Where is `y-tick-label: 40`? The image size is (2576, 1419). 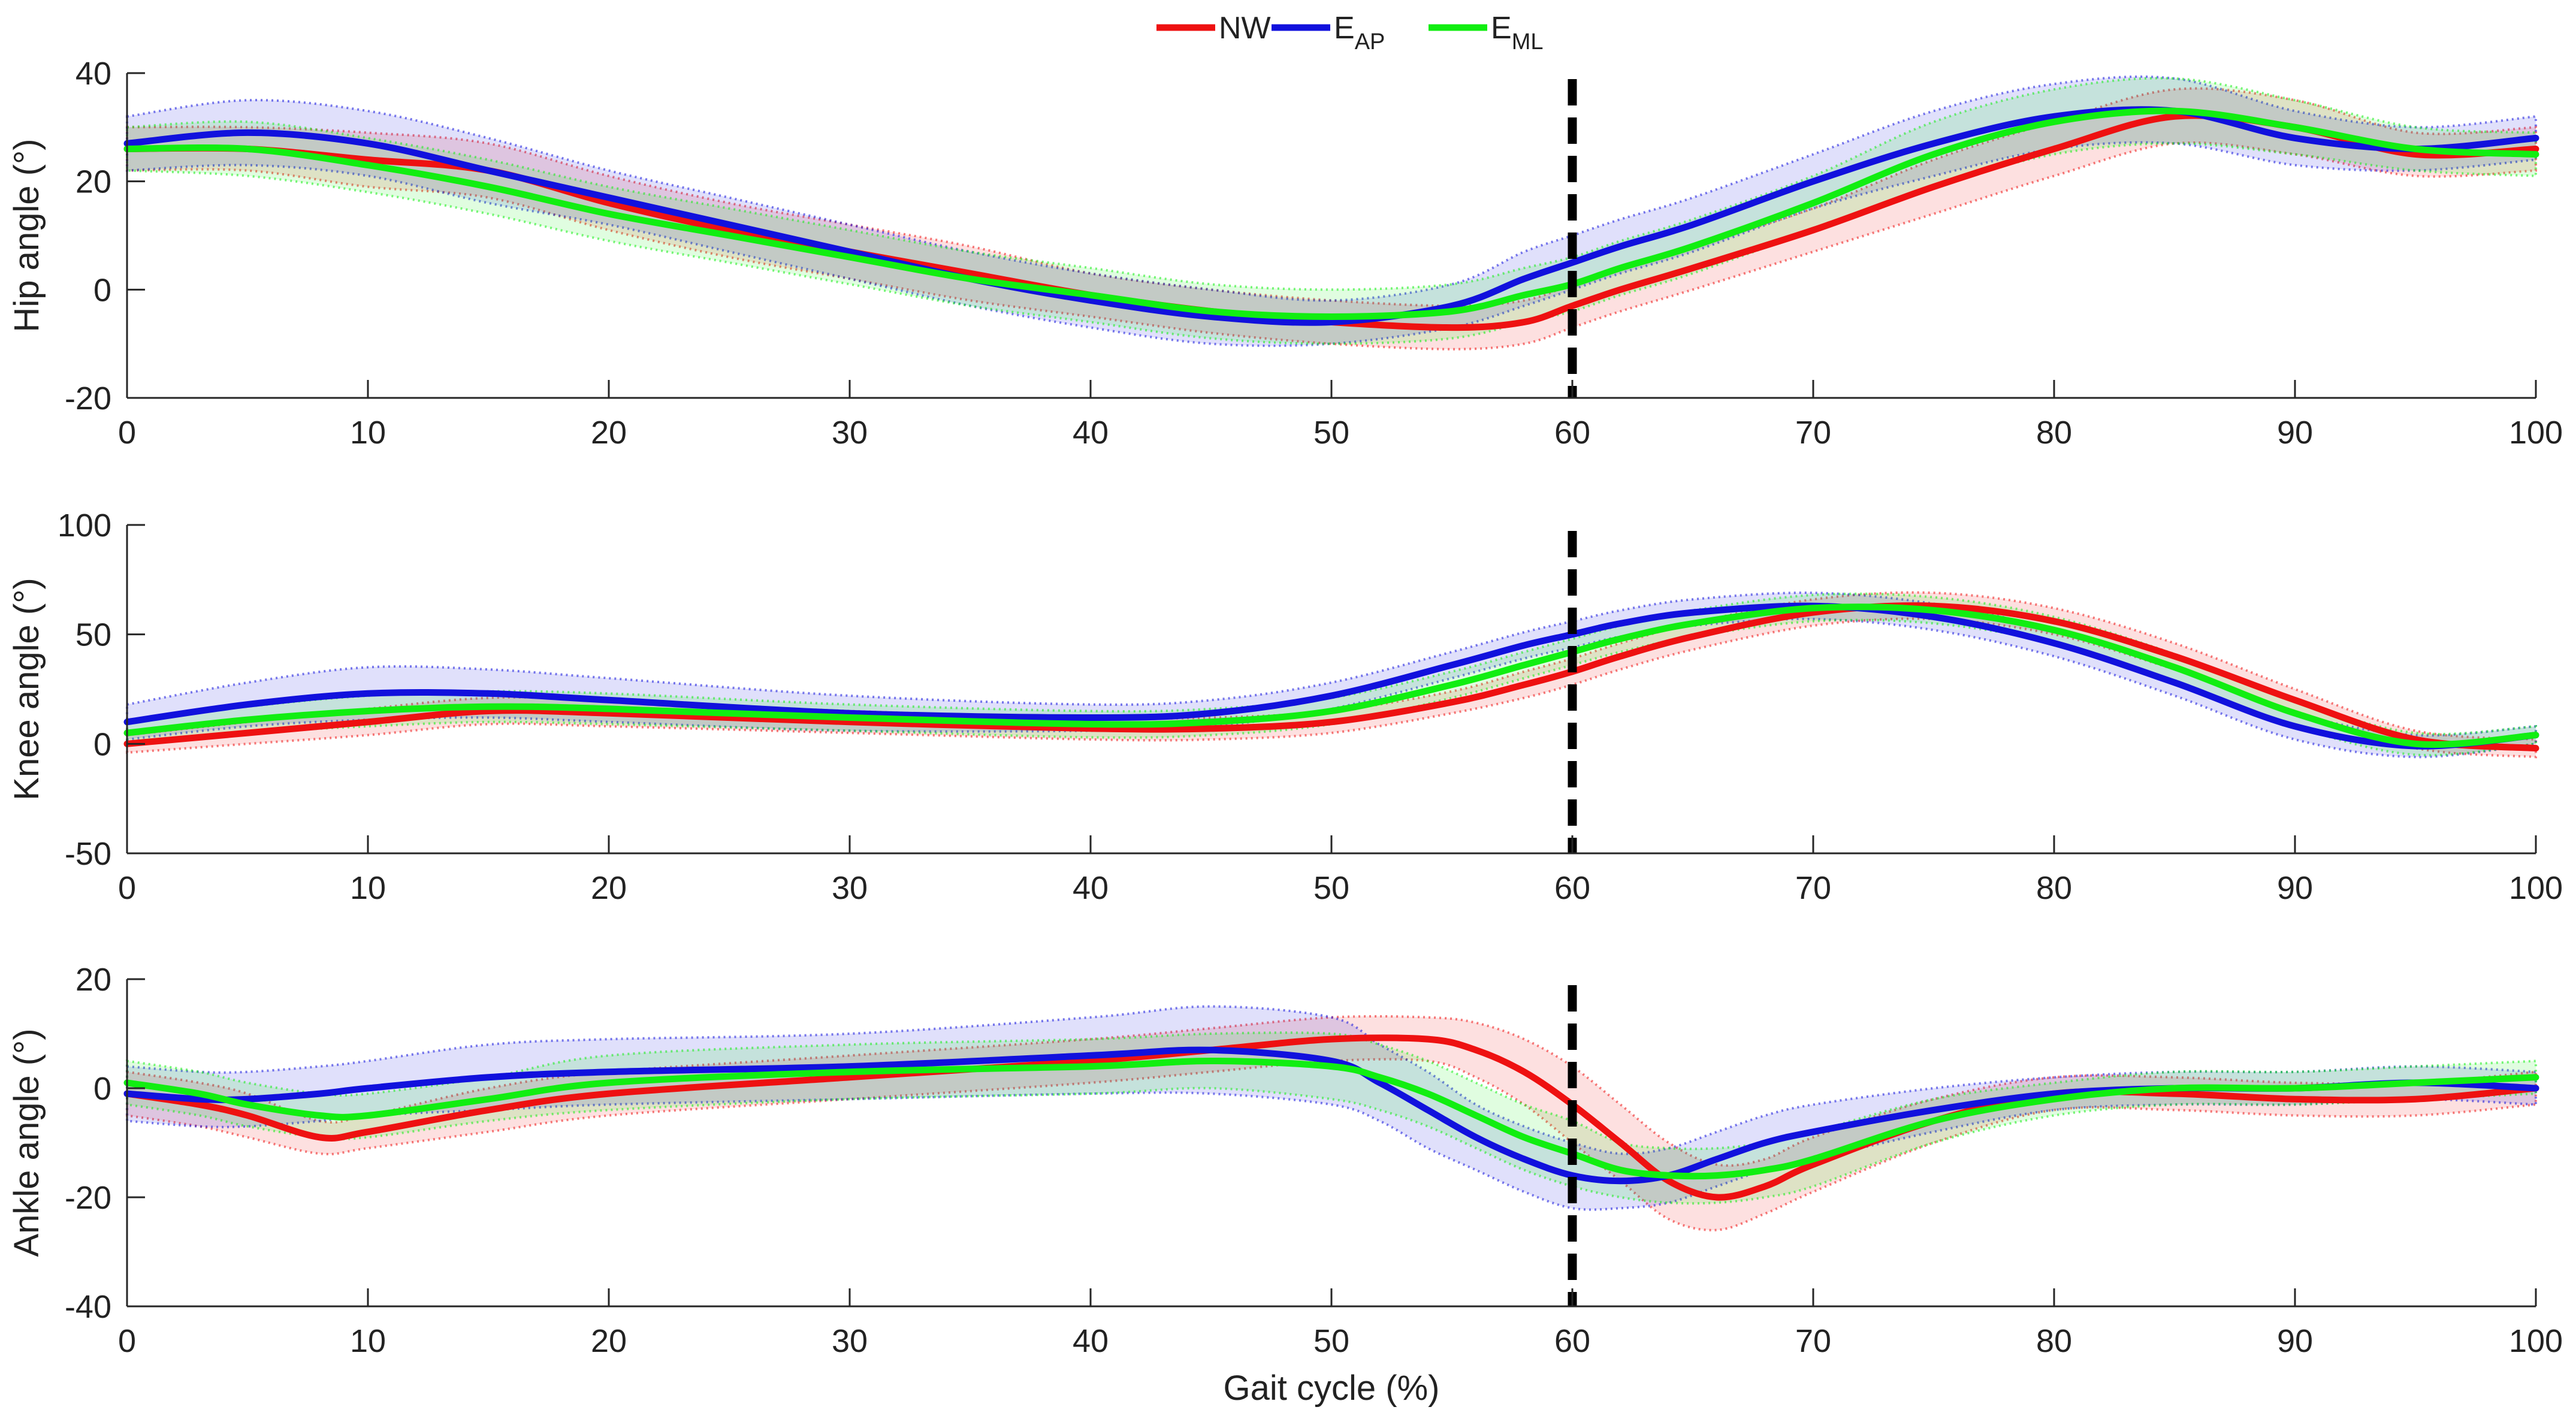 y-tick-label: 40 is located at coordinates (94, 74).